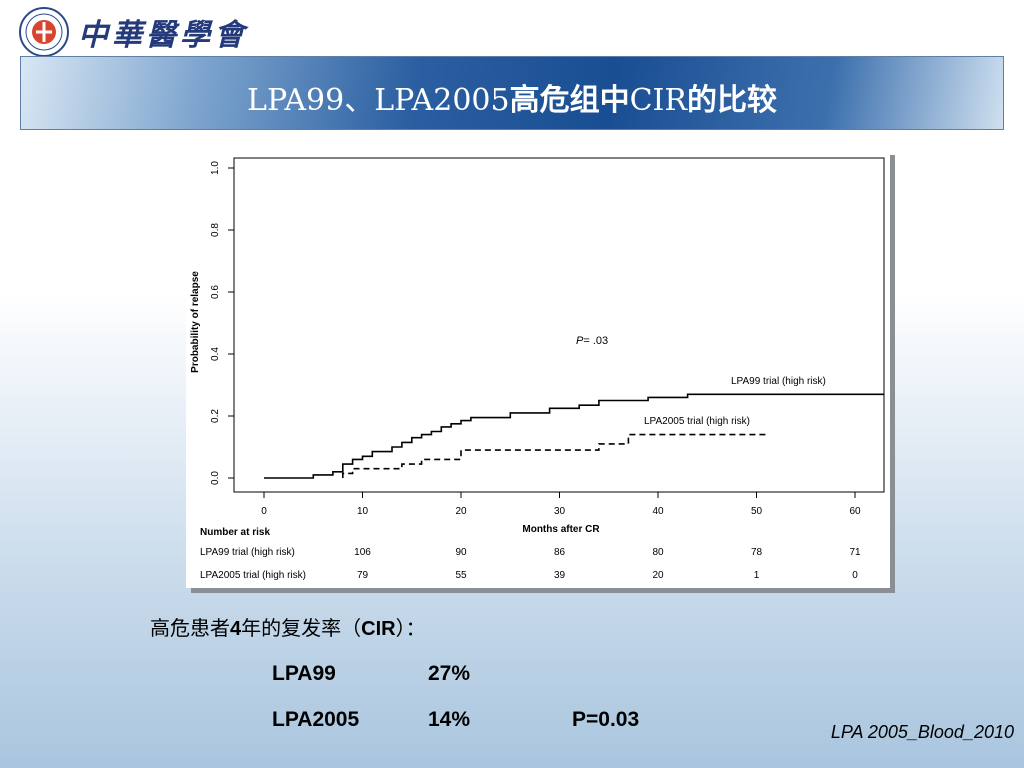 The width and height of the screenshot is (1024, 768). Describe the element at coordinates (215, 416) in the screenshot. I see `y-tick-label: 0.2` at that location.